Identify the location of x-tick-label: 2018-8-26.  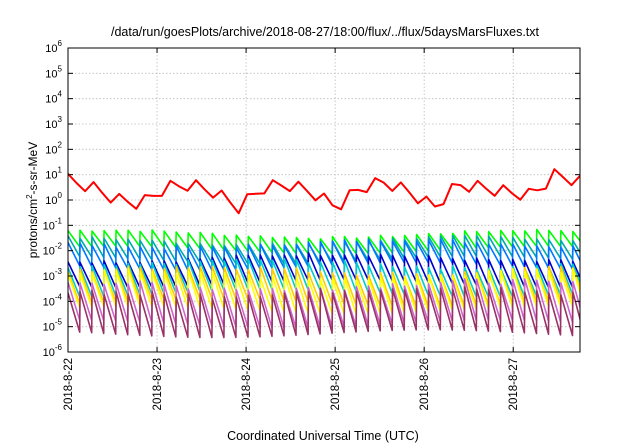
(425, 384).